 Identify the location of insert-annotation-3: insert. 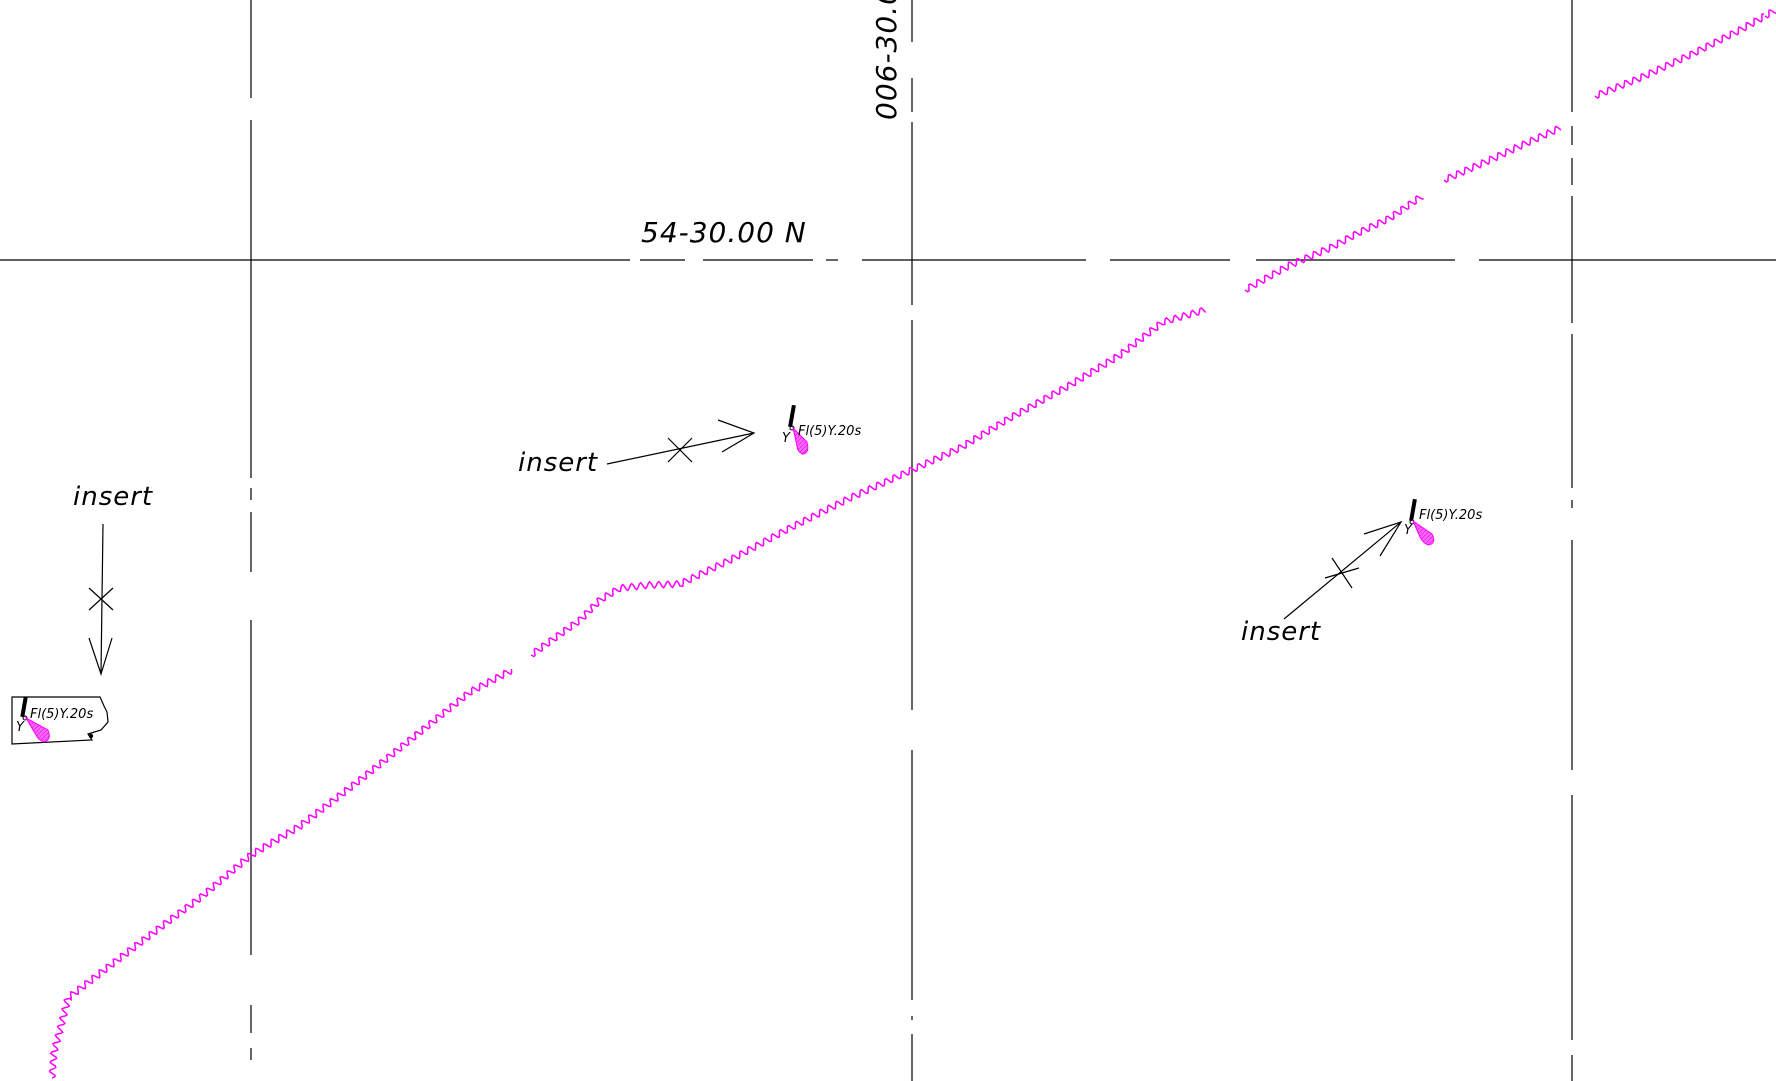
(1322, 583).